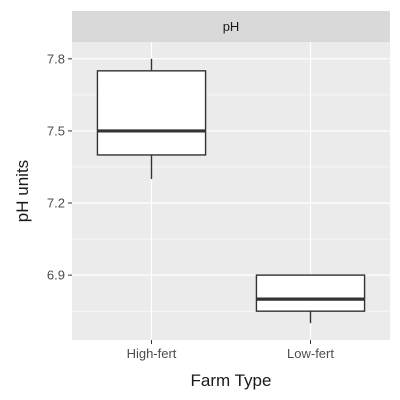  Describe the element at coordinates (56, 58) in the screenshot. I see `y-tick-label: 7.8` at that location.